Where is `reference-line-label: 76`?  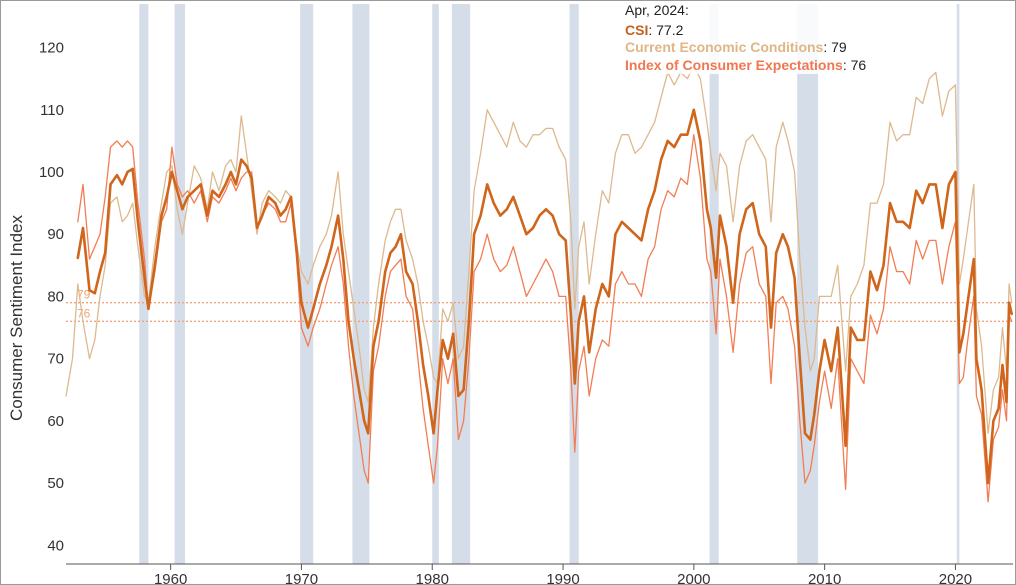 reference-line-label: 76 is located at coordinates (84, 313).